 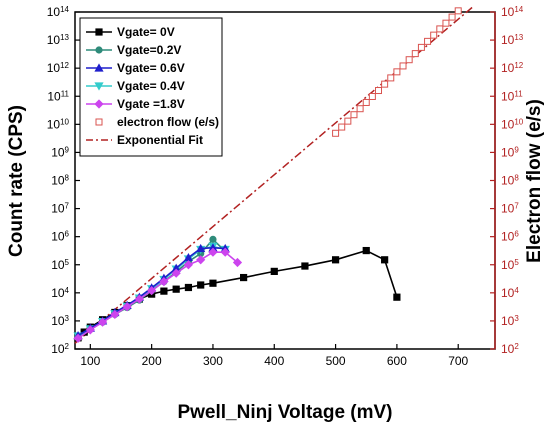 I want to click on y-tick-label: 10¹¹, so click(x=58, y=96).